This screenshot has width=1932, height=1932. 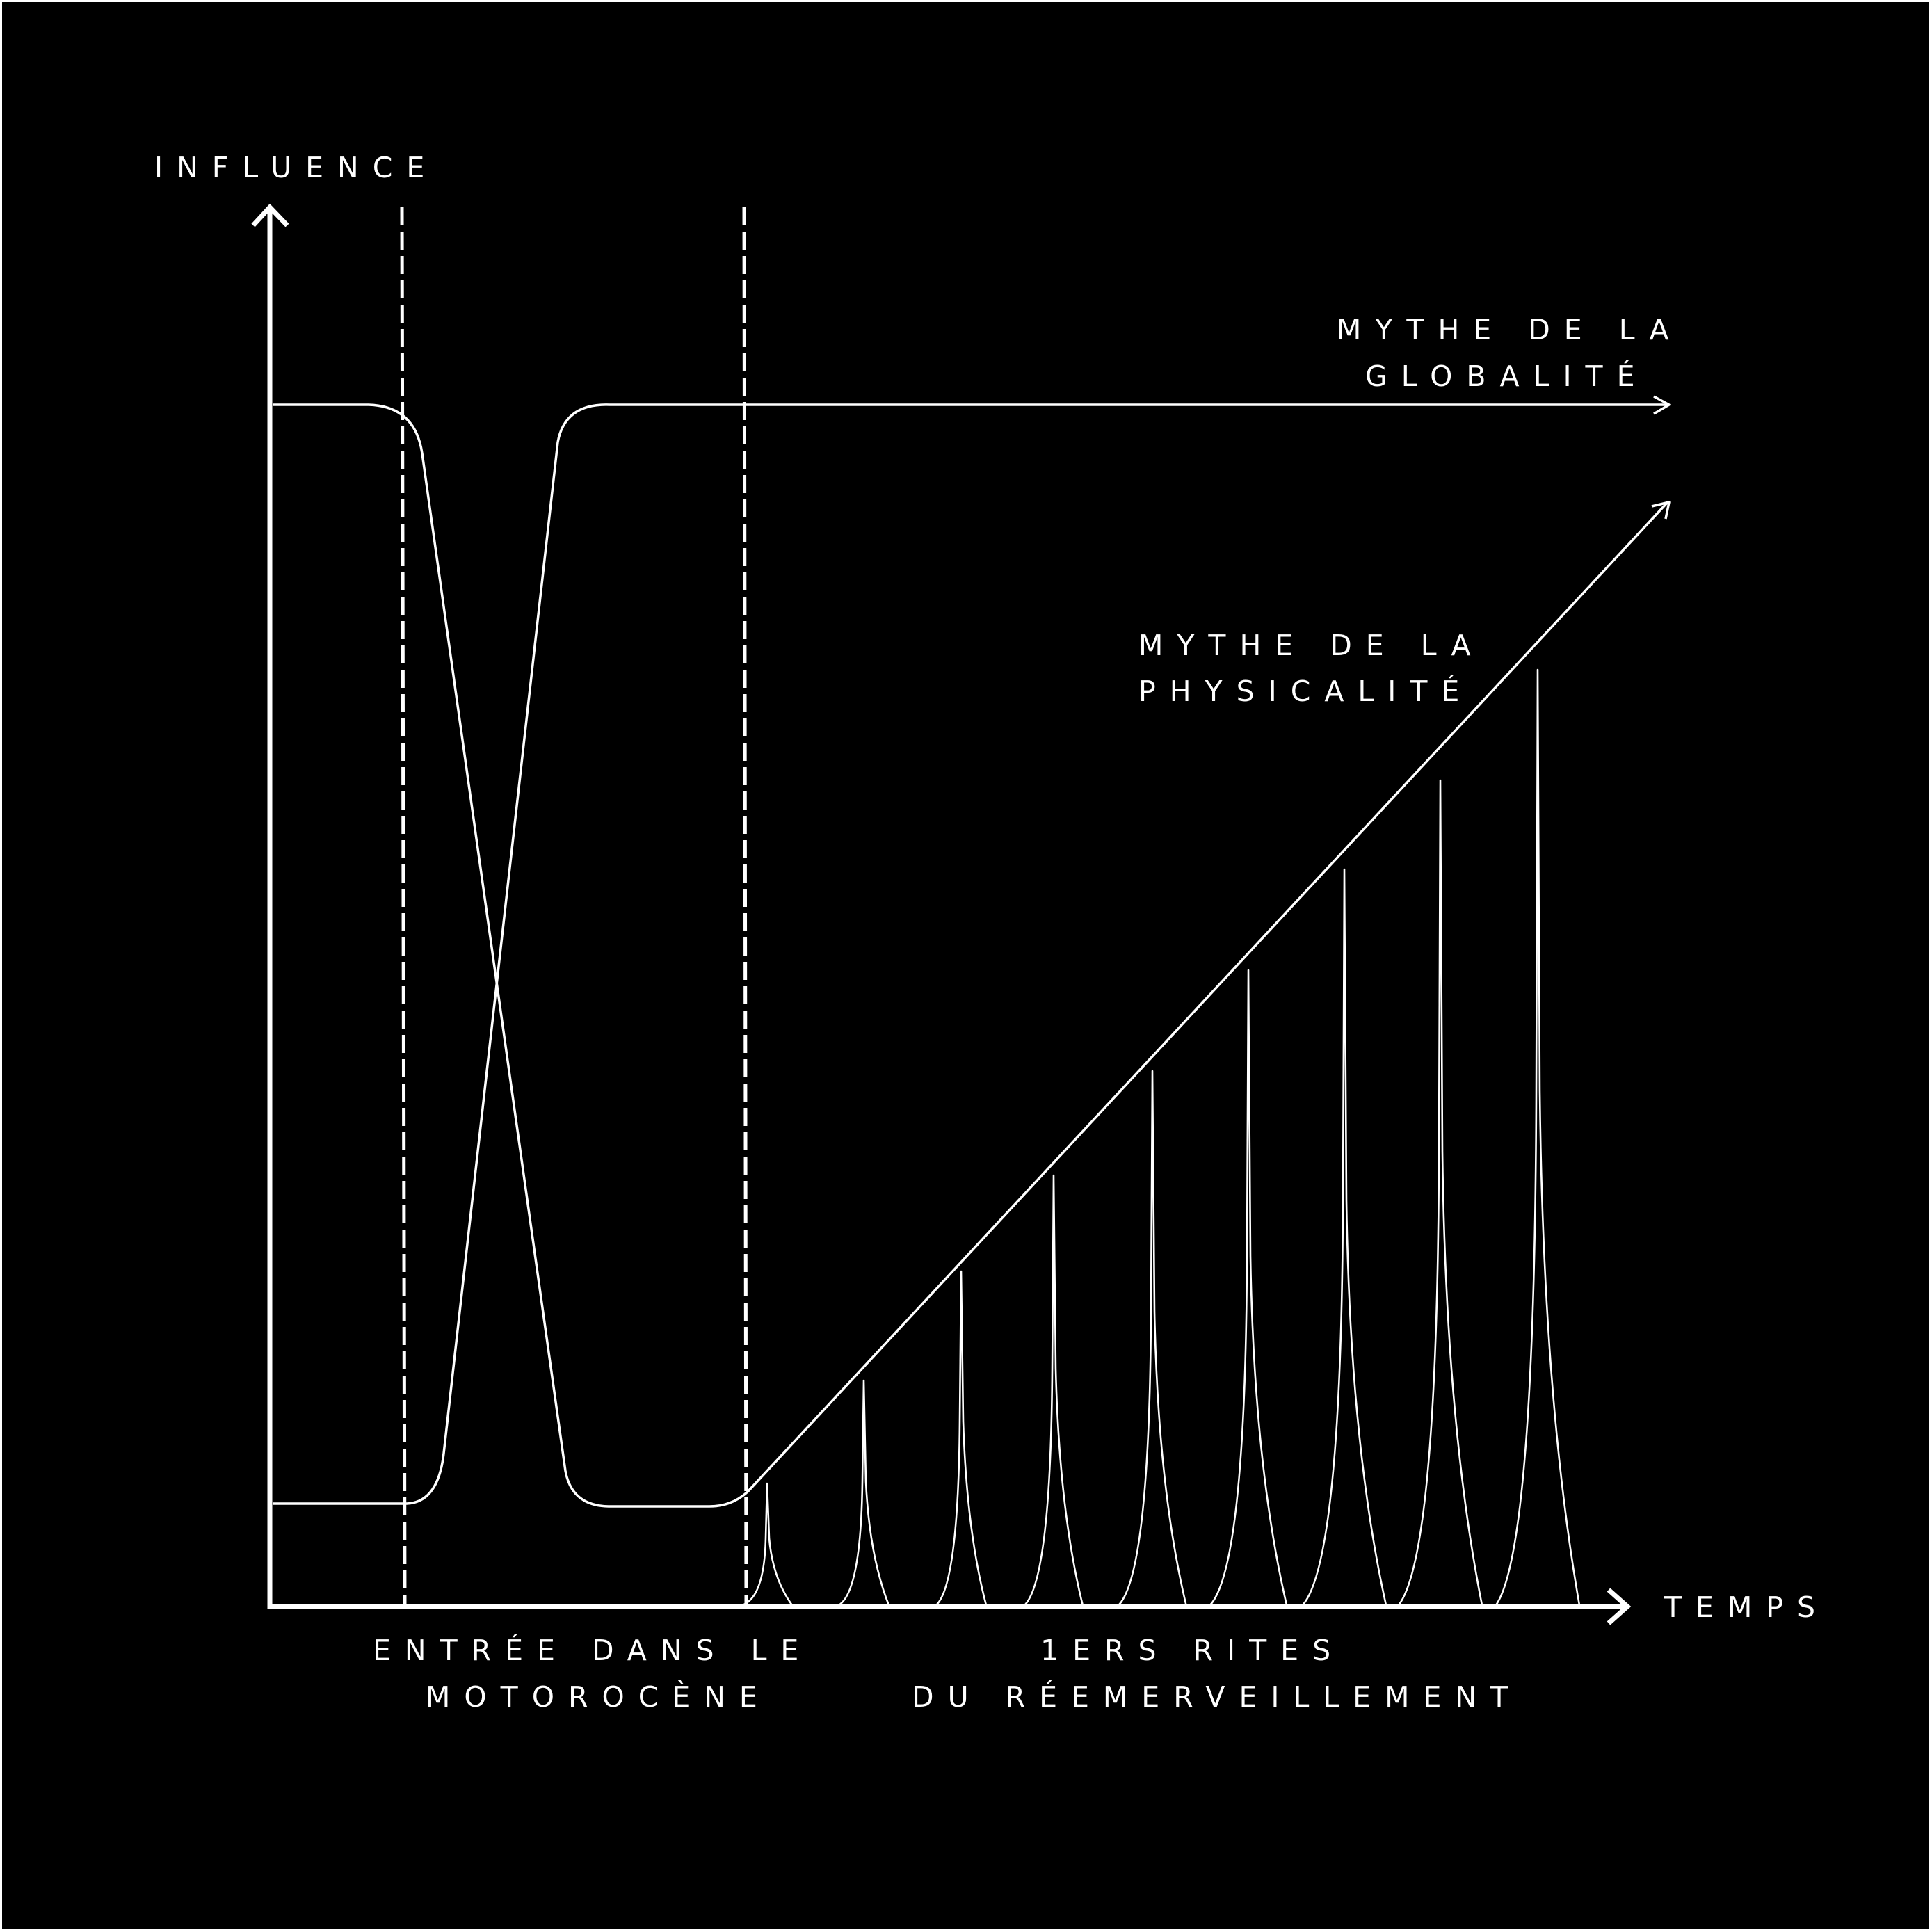 I want to click on globality-arrowhead, so click(x=1662, y=405).